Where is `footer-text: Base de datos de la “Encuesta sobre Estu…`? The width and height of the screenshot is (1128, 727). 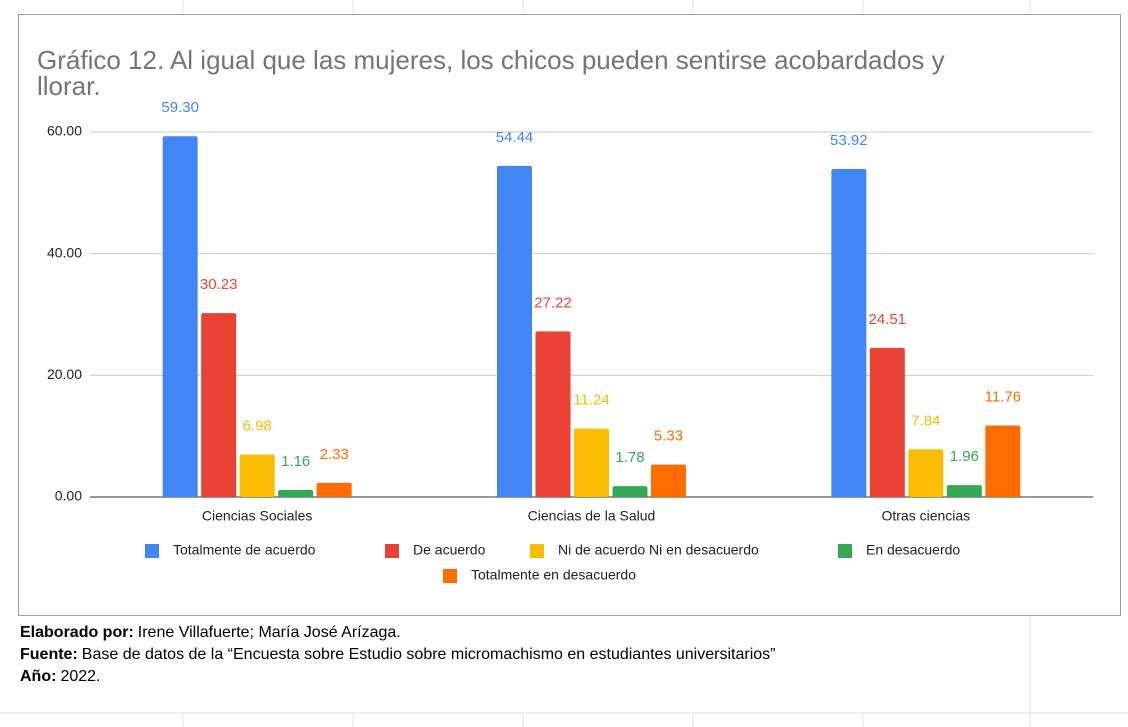 footer-text: Base de datos de la “Encuesta sobre Estu… is located at coordinates (428, 654).